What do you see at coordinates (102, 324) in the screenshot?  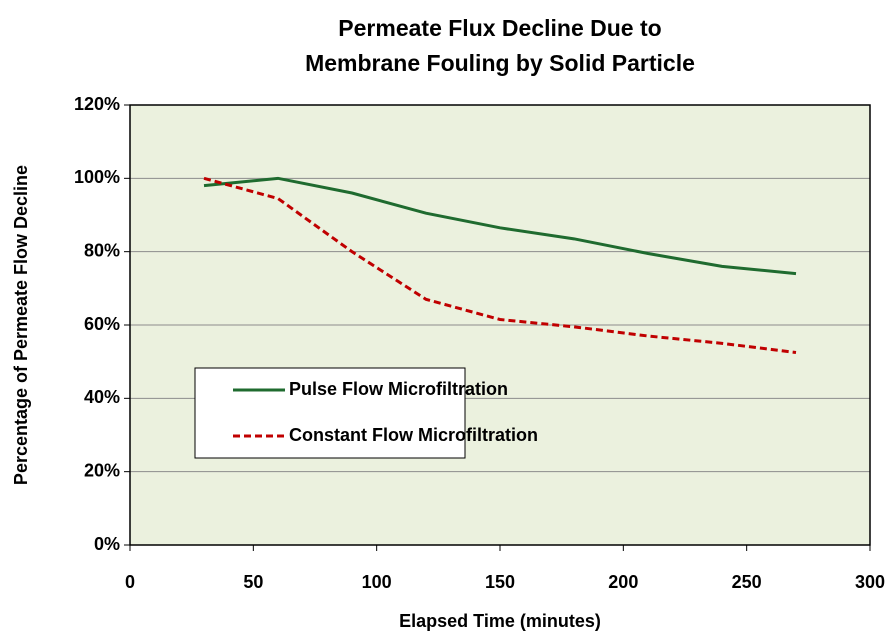 I see `y-tick-label: 60%` at bounding box center [102, 324].